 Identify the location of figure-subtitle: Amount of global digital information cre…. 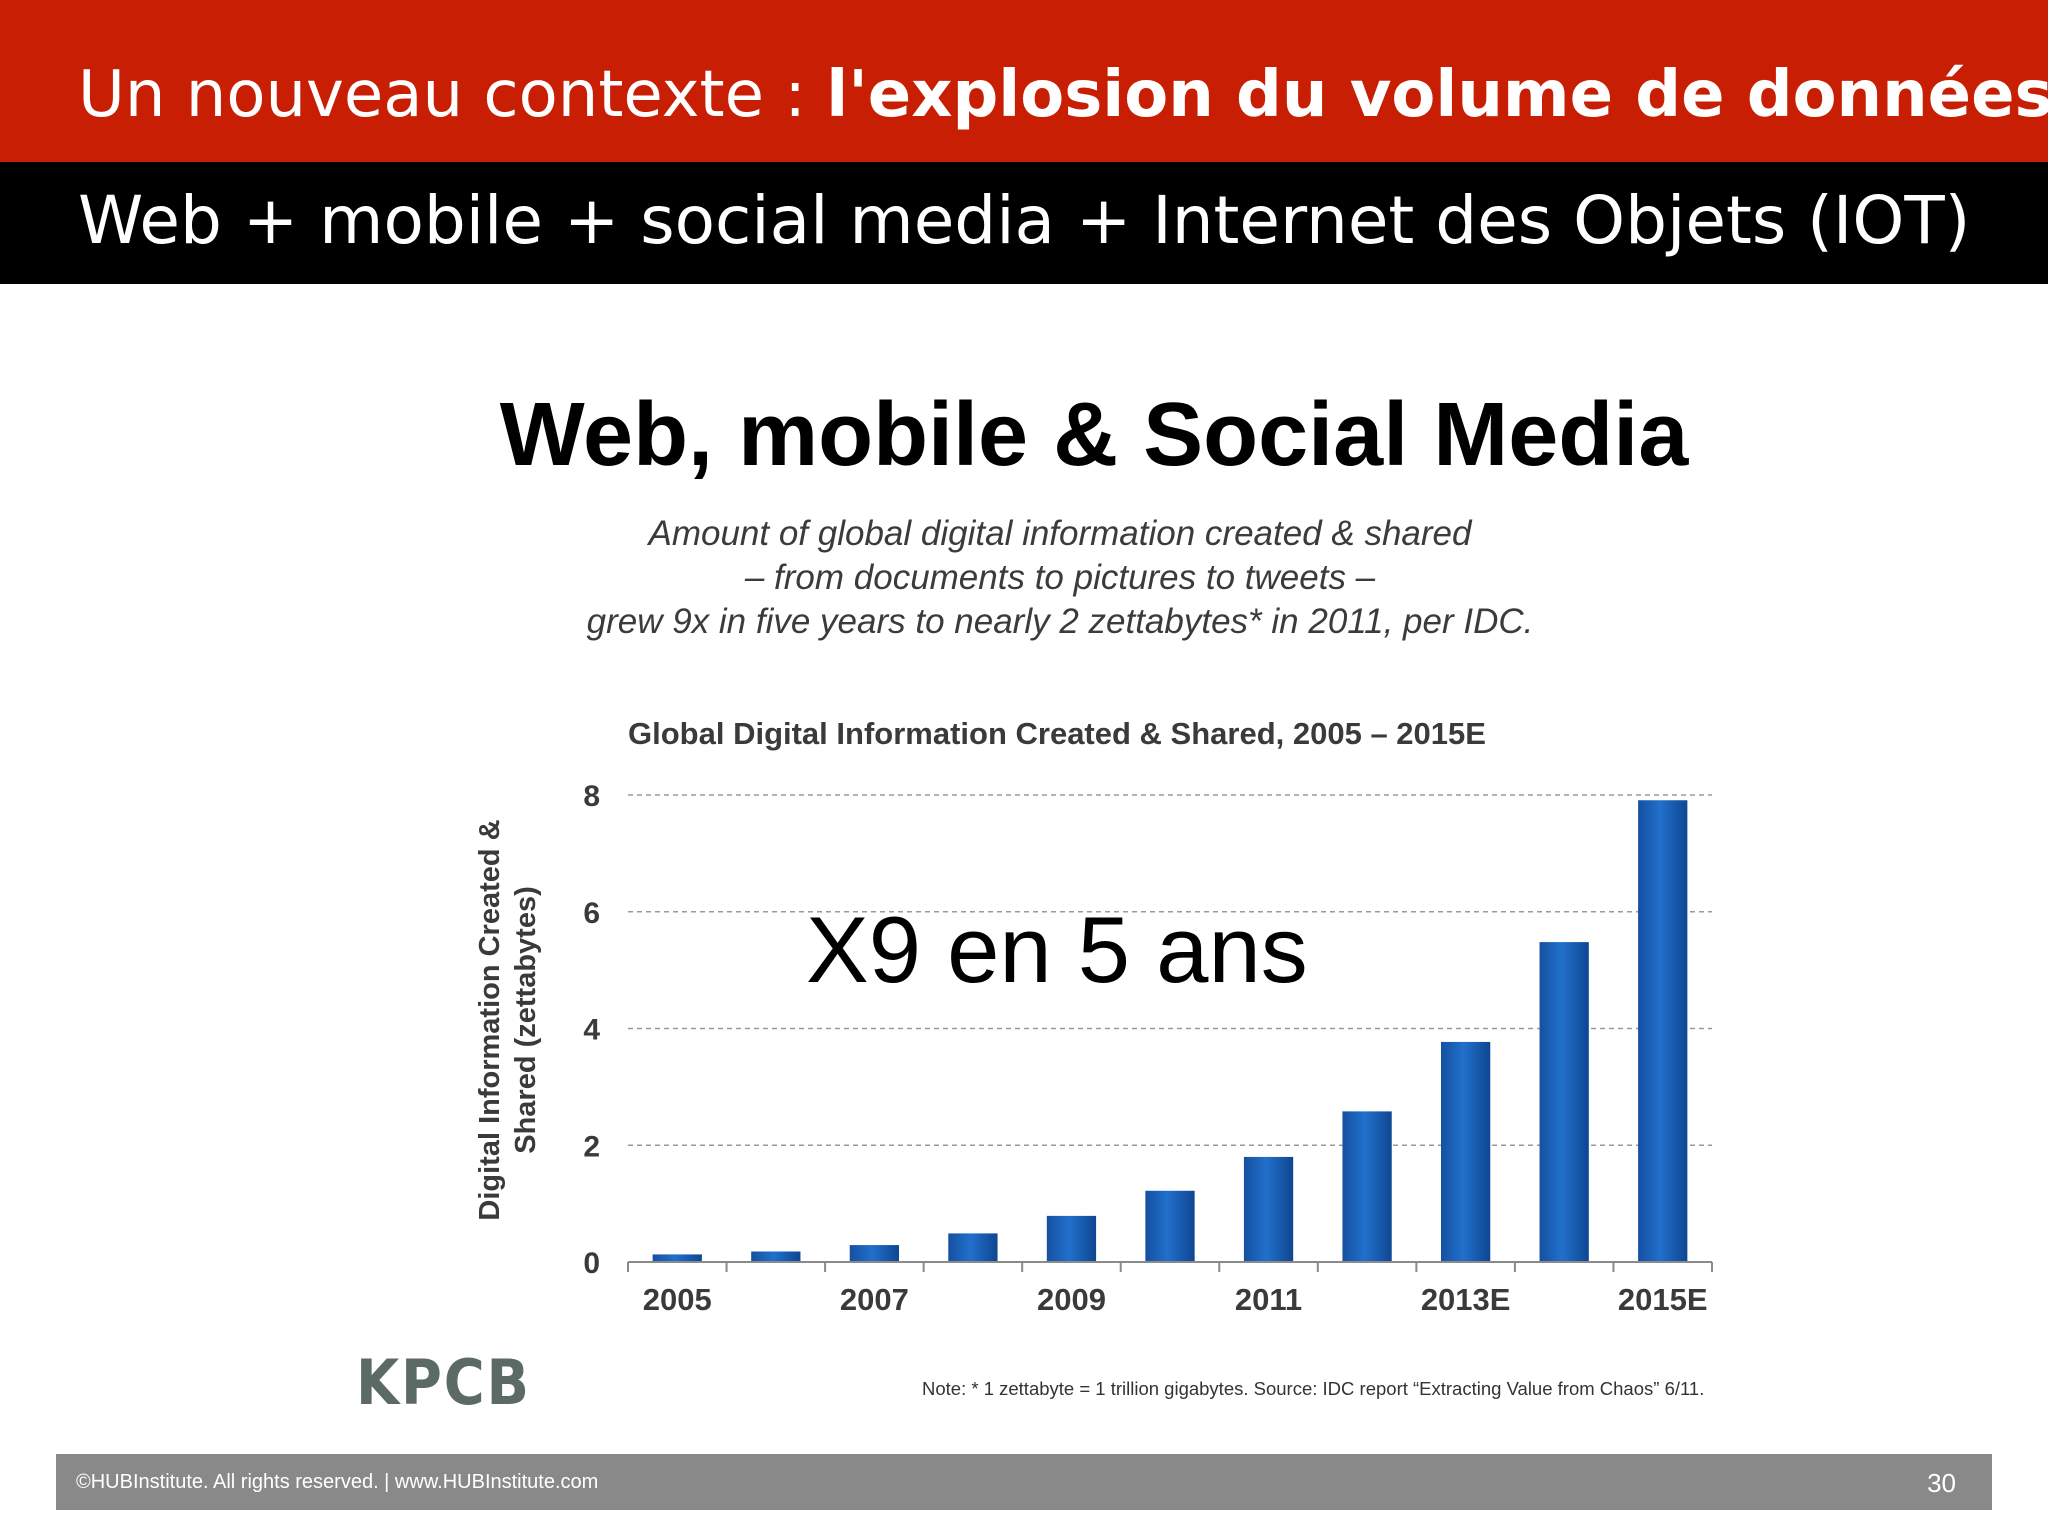
(1060, 578).